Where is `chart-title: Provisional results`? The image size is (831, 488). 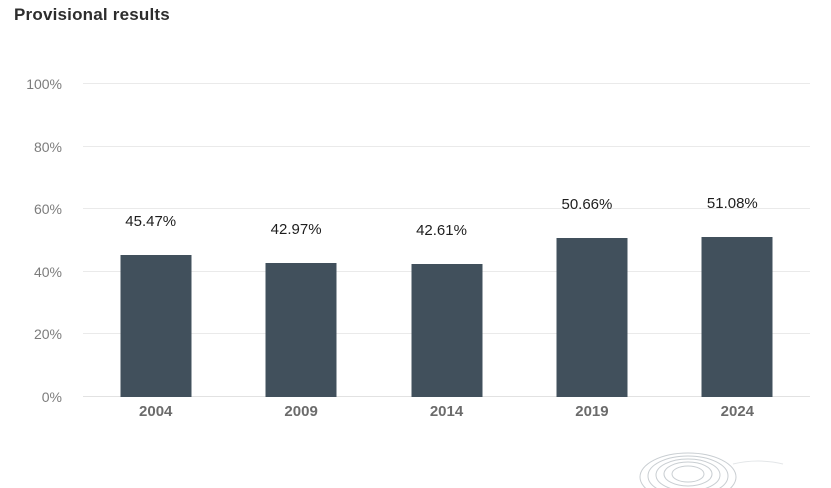
chart-title: Provisional results is located at coordinates (92, 14).